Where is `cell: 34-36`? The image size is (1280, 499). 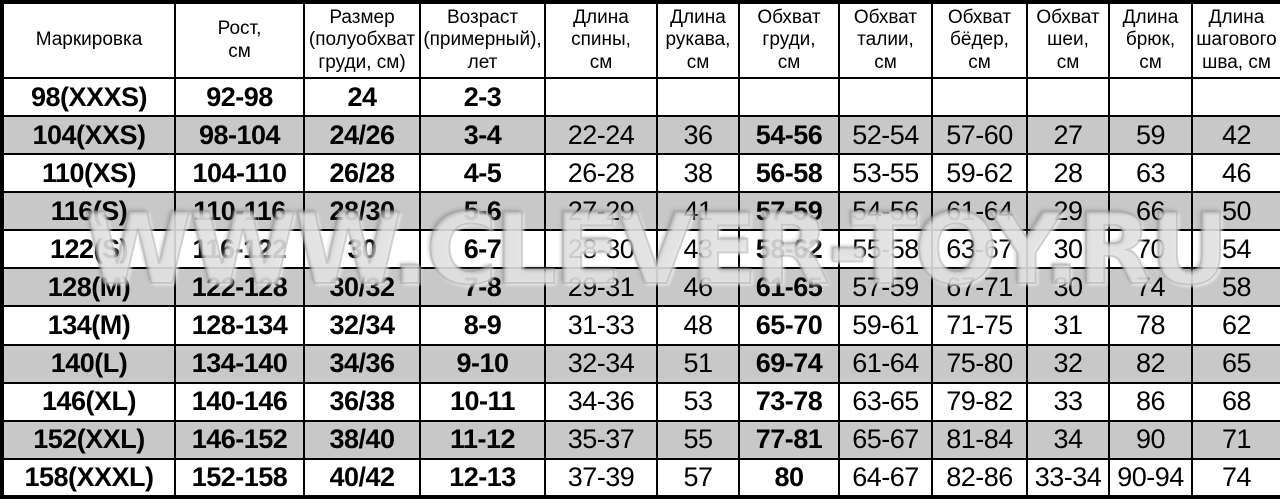 cell: 34-36 is located at coordinates (601, 401).